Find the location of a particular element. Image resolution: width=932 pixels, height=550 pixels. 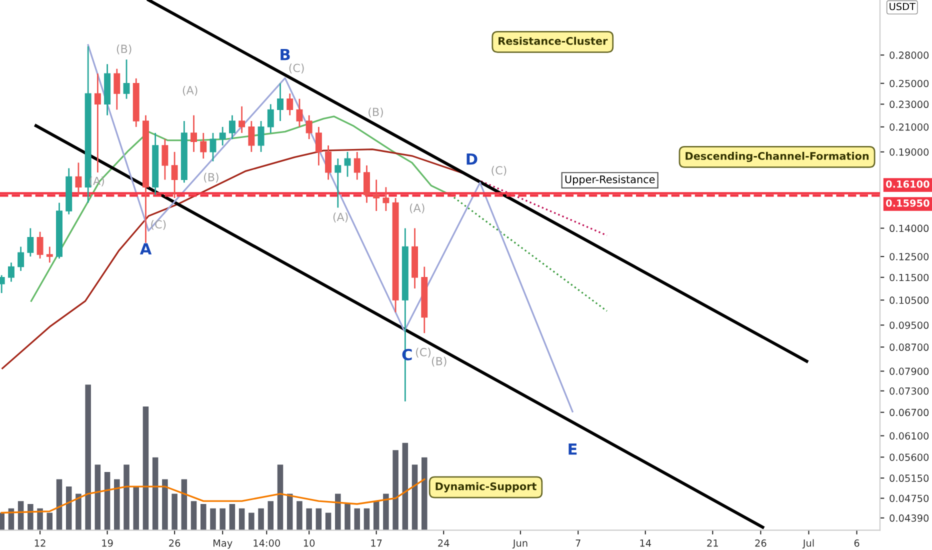

annotation: Upper-Resistance is located at coordinates (610, 180).